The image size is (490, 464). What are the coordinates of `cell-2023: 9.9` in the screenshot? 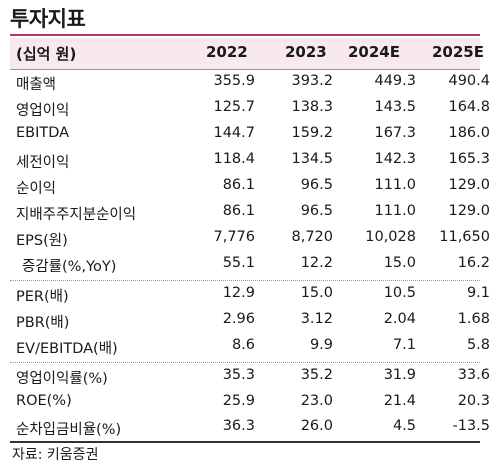 It's located at (321, 345).